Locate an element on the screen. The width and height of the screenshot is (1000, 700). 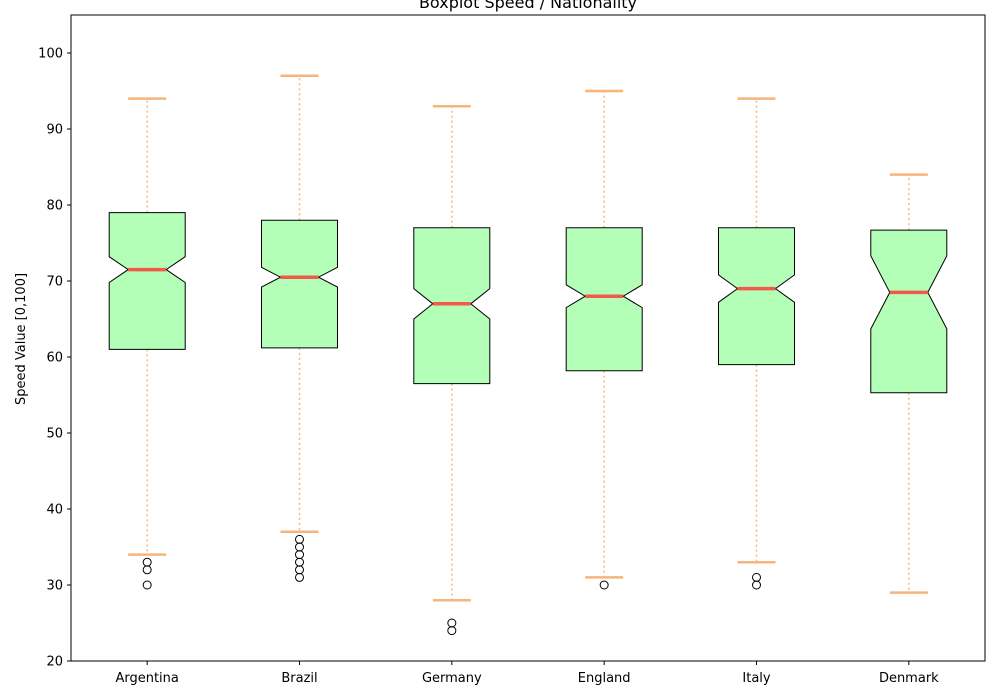
x-tick-label: England is located at coordinates (604, 678).